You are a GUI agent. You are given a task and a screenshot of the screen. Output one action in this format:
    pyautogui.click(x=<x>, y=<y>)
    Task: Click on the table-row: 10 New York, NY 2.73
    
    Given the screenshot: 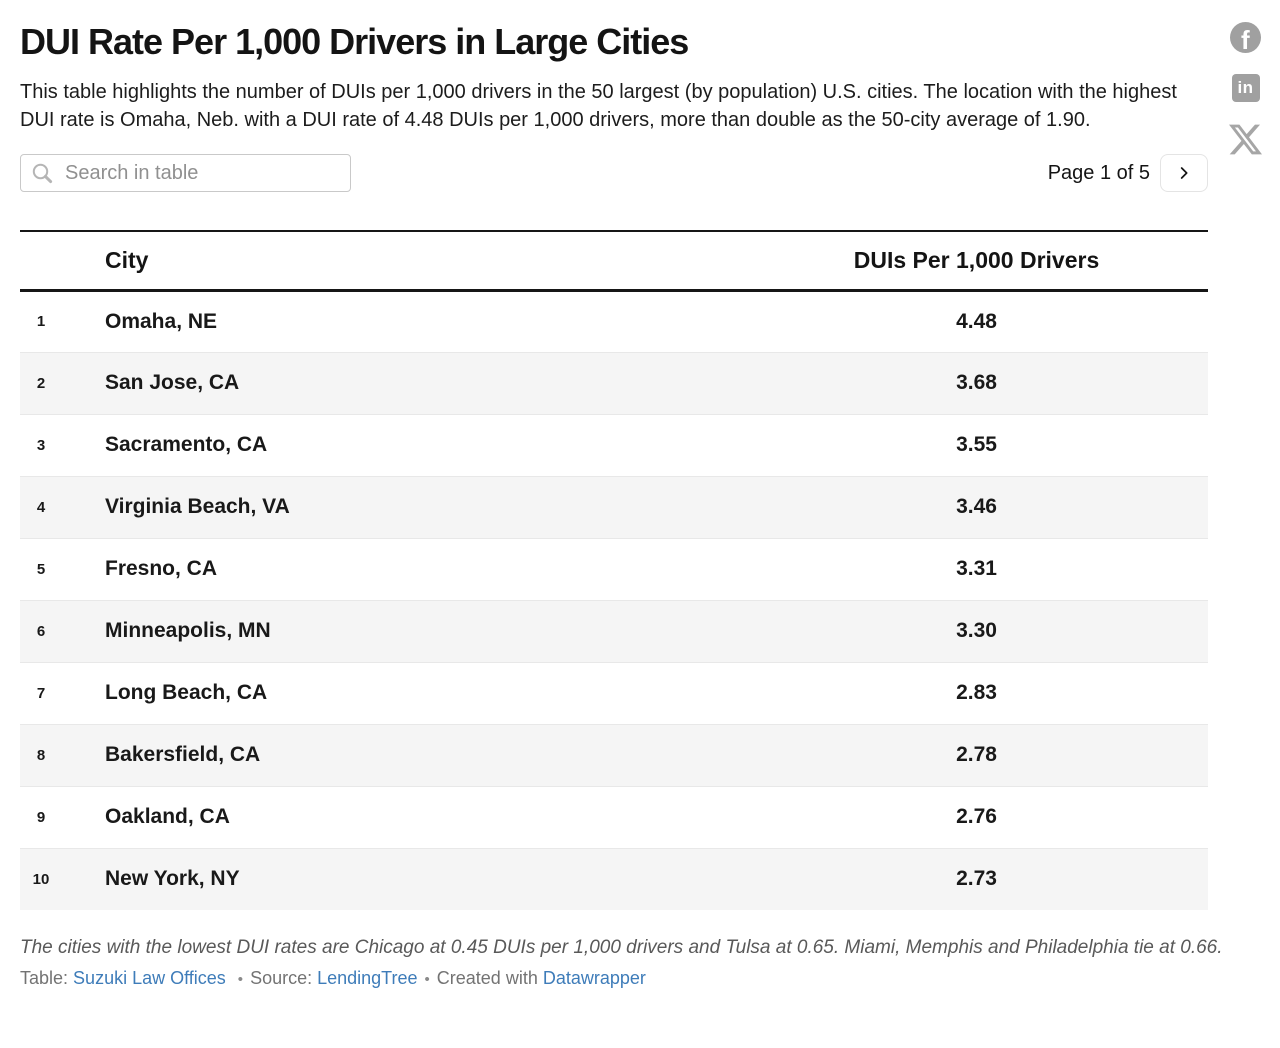 What is the action you would take?
    pyautogui.click(x=614, y=878)
    